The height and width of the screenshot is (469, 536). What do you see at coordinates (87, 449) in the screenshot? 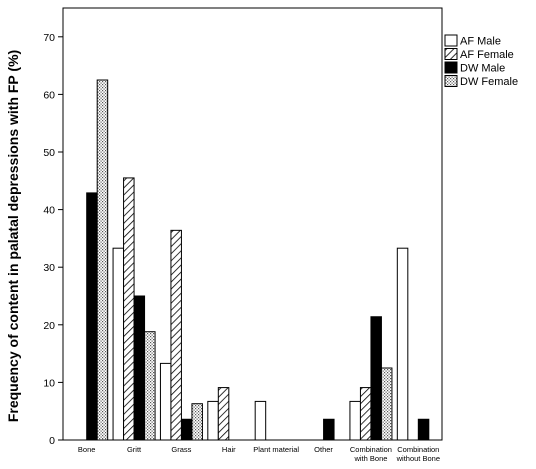
I see `x-tick-label: Bone` at bounding box center [87, 449].